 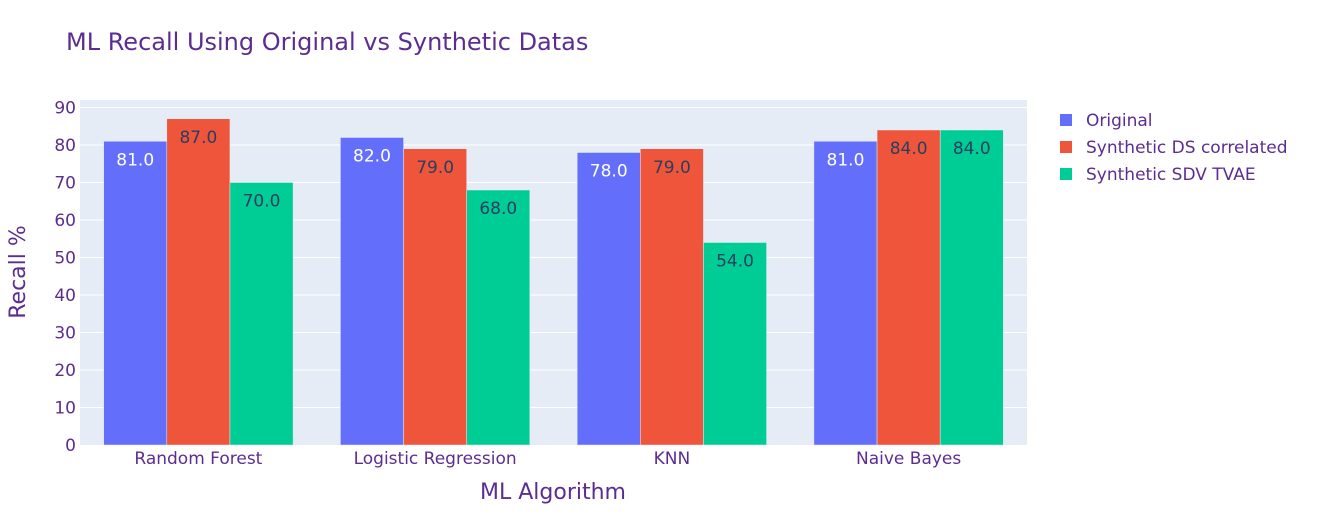 I want to click on legend-label: Original, so click(x=1119, y=121).